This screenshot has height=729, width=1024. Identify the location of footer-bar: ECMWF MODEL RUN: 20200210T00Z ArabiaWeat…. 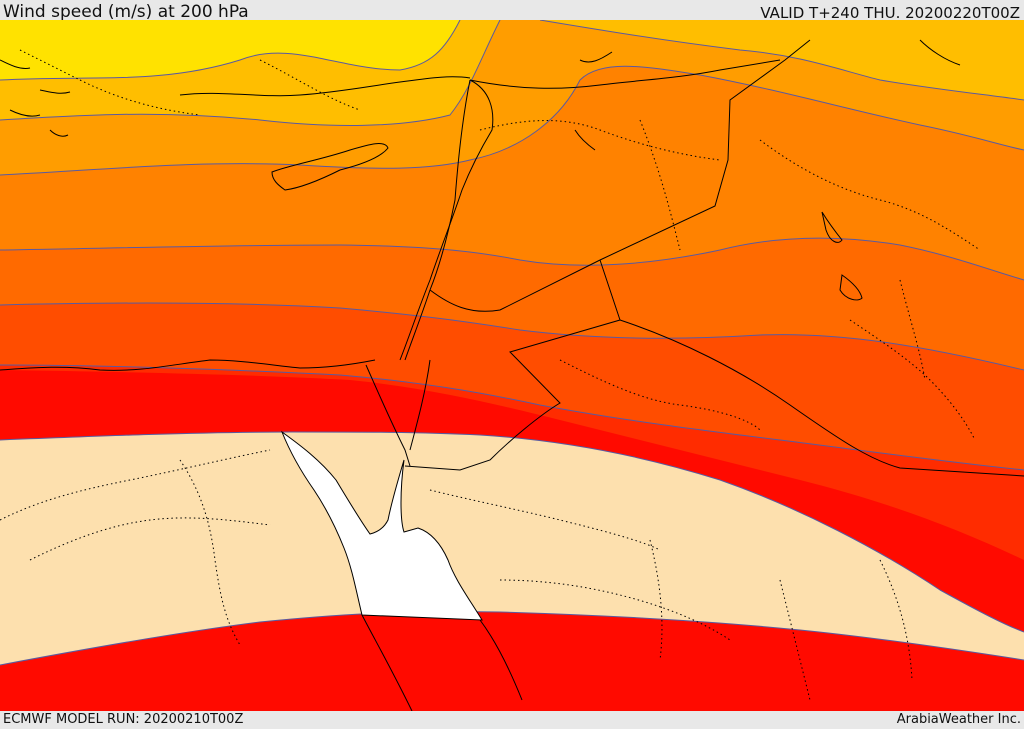
(512, 720).